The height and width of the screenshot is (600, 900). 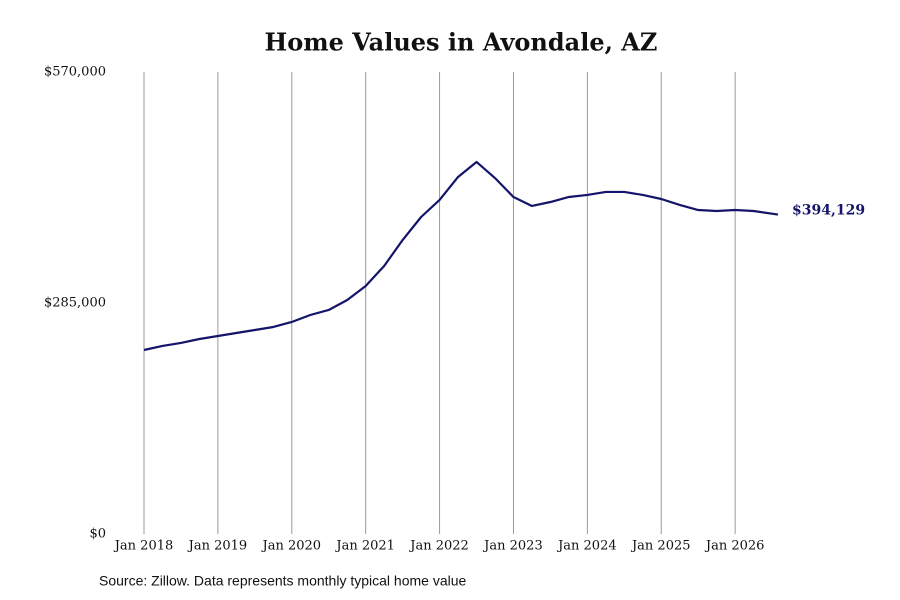 What do you see at coordinates (143, 546) in the screenshot?
I see `x-tick-label: Jan 2018` at bounding box center [143, 546].